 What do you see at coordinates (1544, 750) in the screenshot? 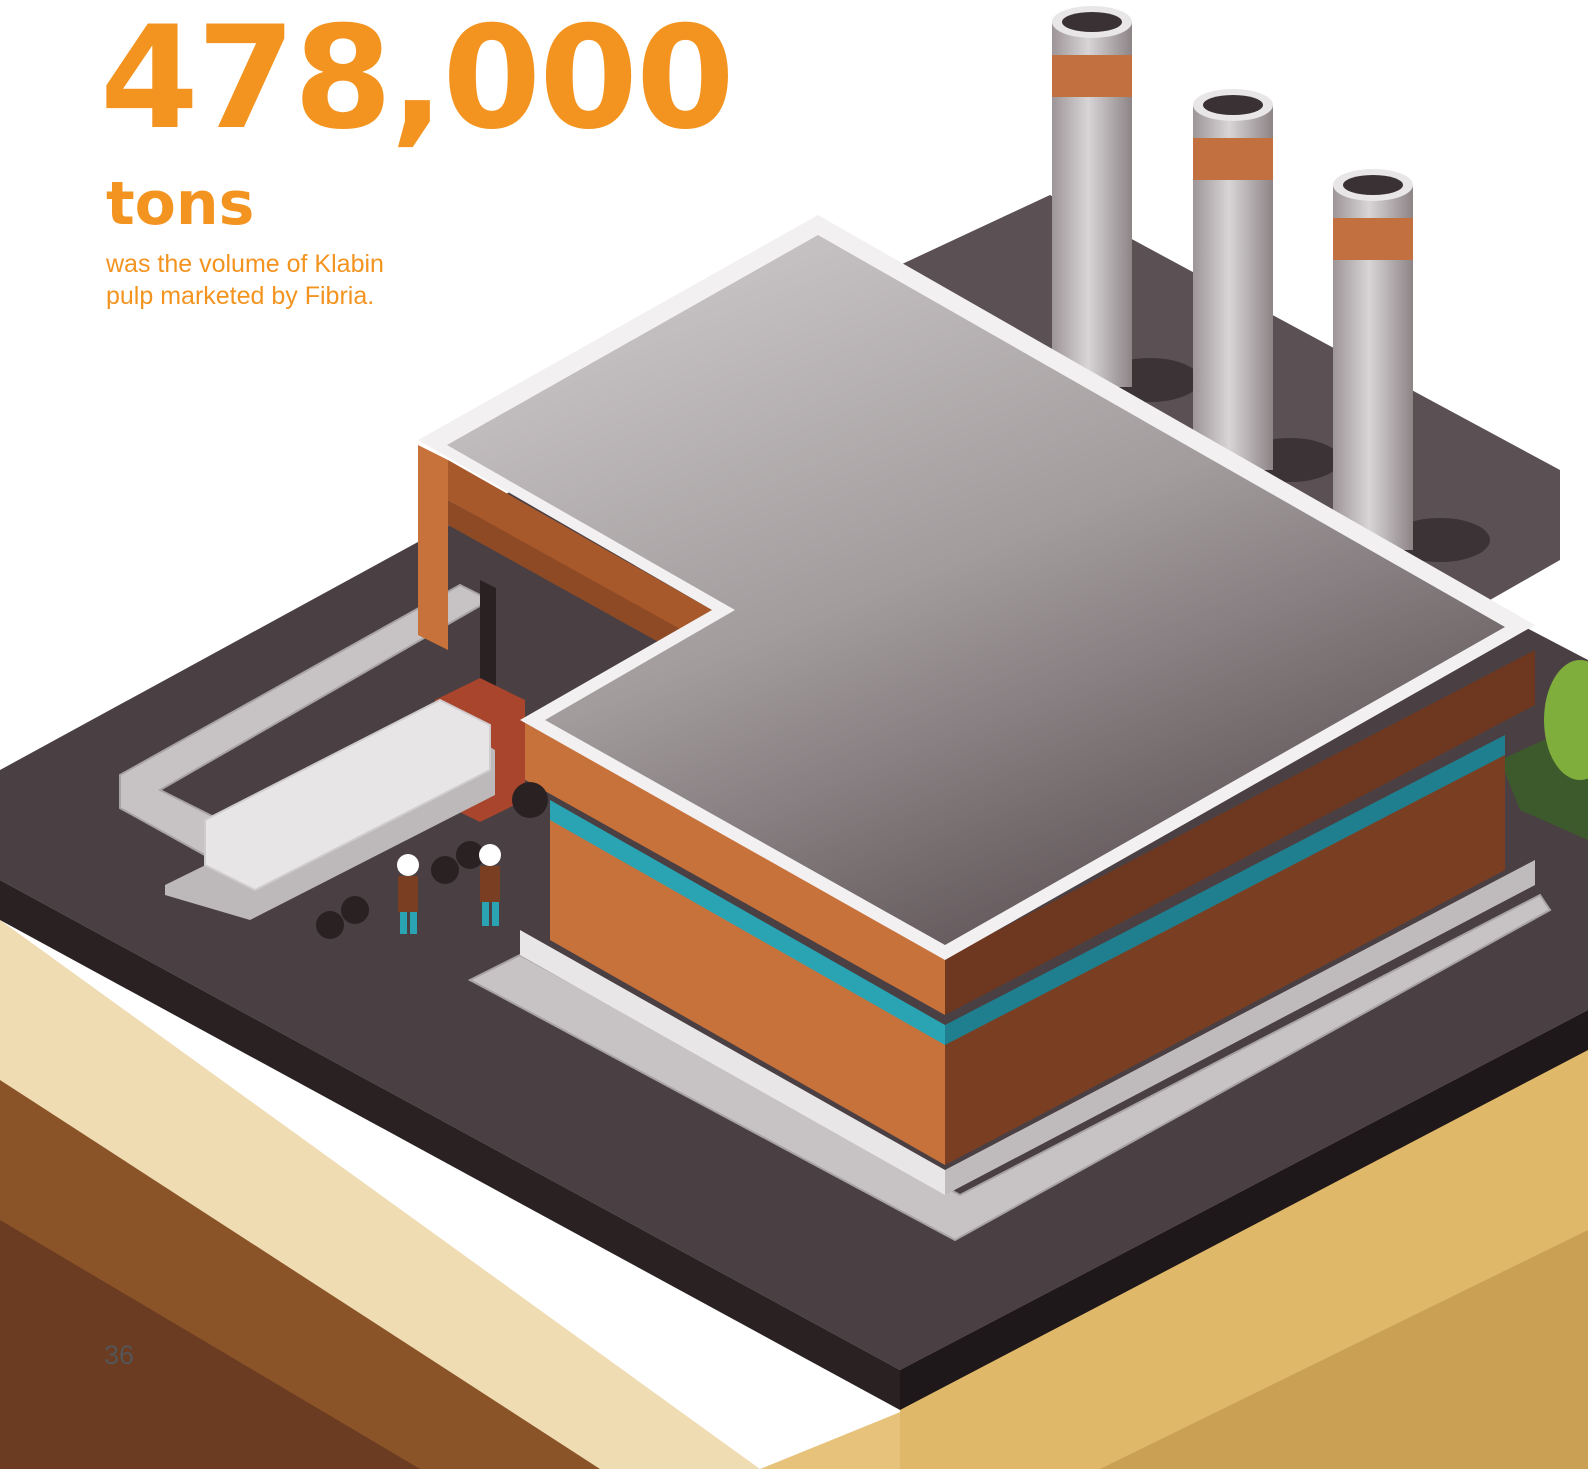
I see `tree` at bounding box center [1544, 750].